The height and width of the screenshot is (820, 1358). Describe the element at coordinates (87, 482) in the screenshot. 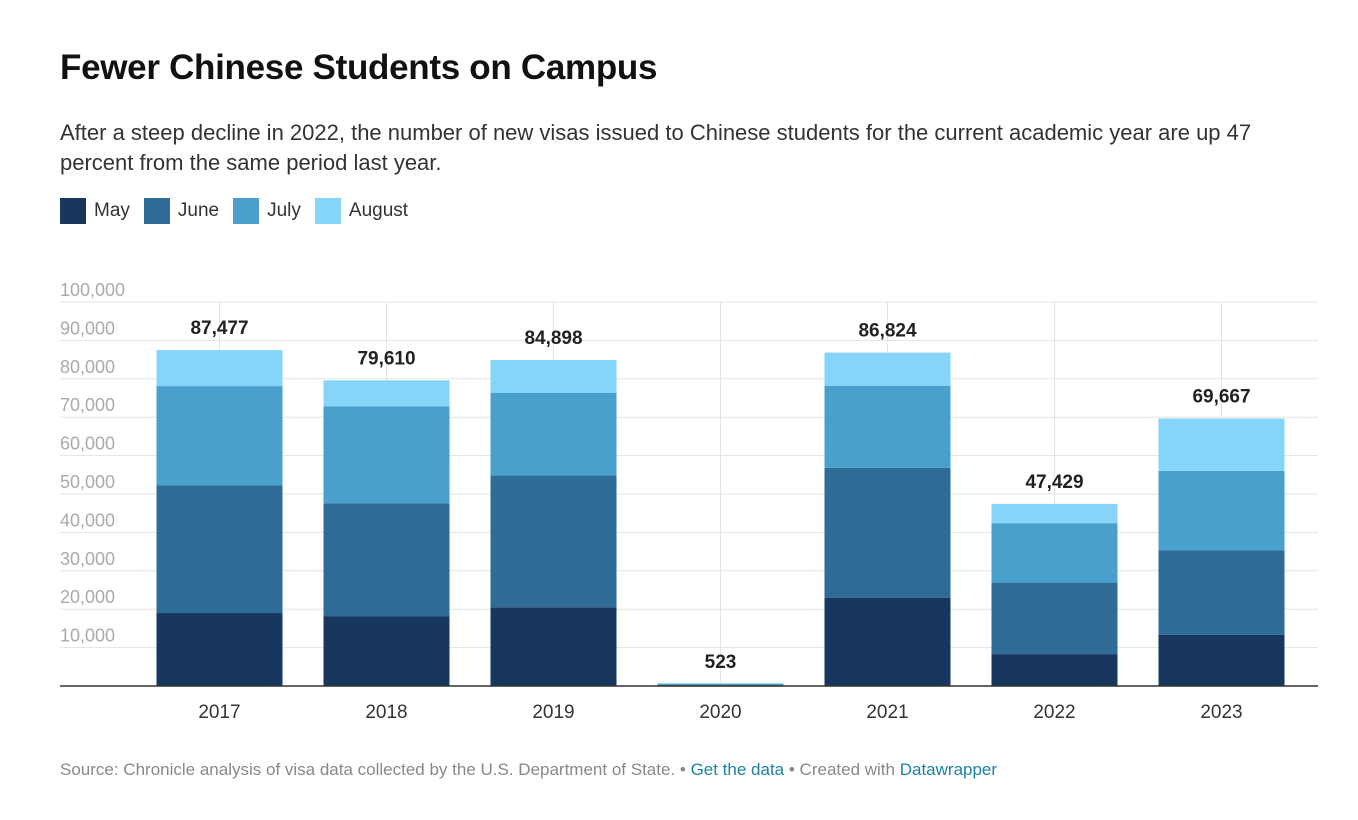

I see `y-tick-label: 50,000` at that location.